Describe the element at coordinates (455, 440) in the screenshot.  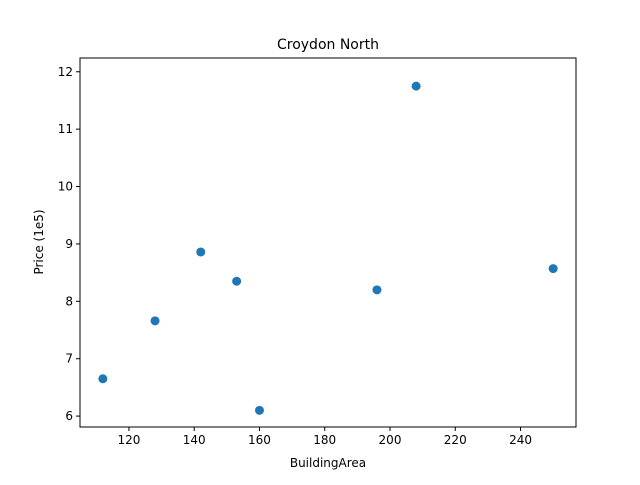
I see `x-tick-label: 220` at that location.